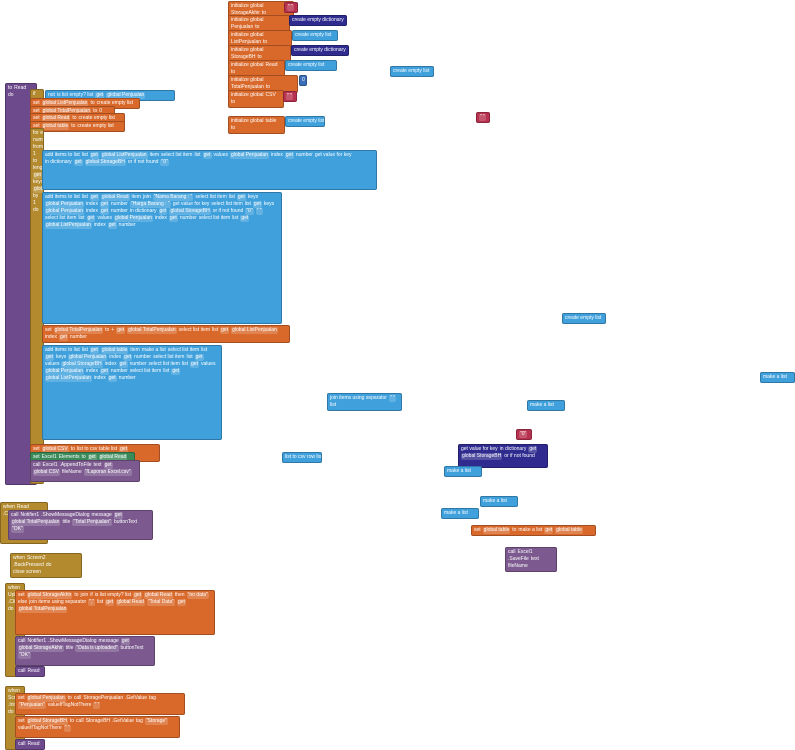 Image resolution: width=795 pixels, height=750 pixels. Describe the element at coordinates (136, 698) in the screenshot. I see `block-label: .GetValue` at that location.